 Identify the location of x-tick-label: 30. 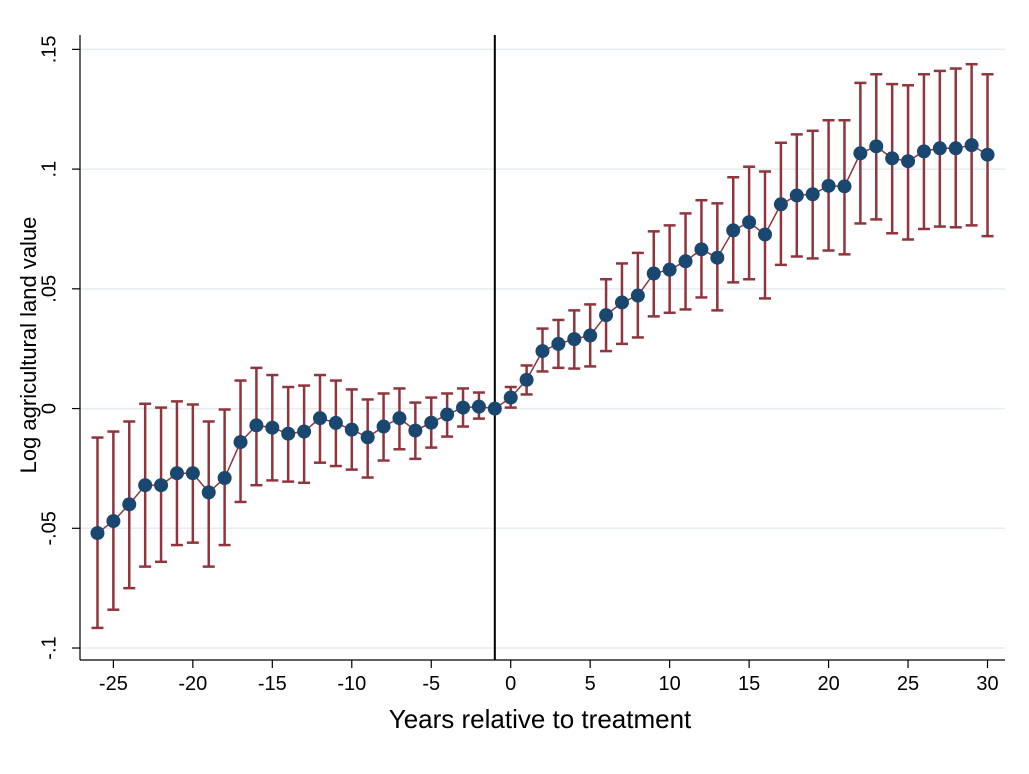
(987, 684).